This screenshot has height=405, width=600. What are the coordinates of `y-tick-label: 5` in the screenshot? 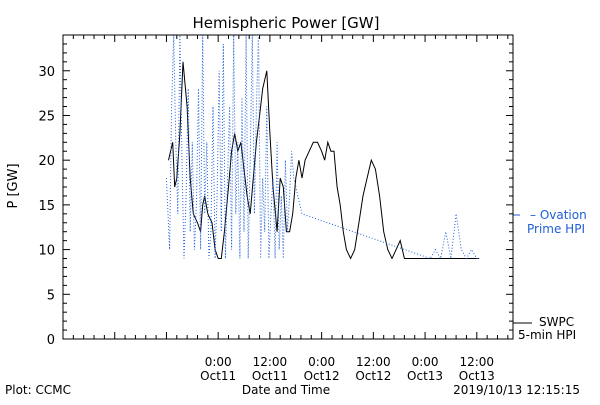 It's located at (51, 295).